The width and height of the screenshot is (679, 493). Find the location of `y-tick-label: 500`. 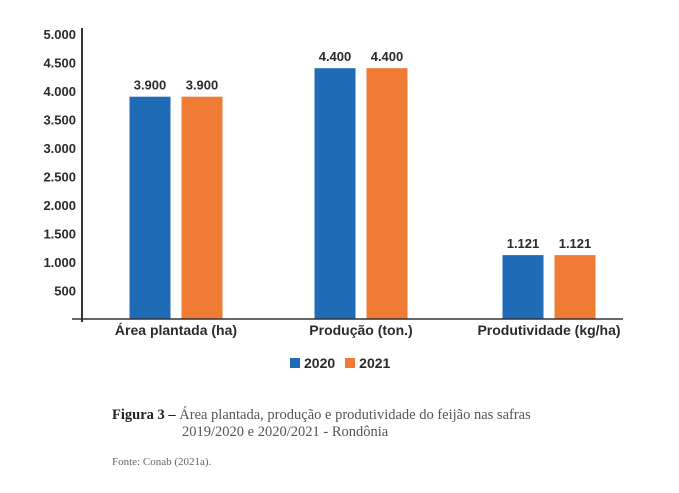

y-tick-label: 500 is located at coordinates (65, 291).